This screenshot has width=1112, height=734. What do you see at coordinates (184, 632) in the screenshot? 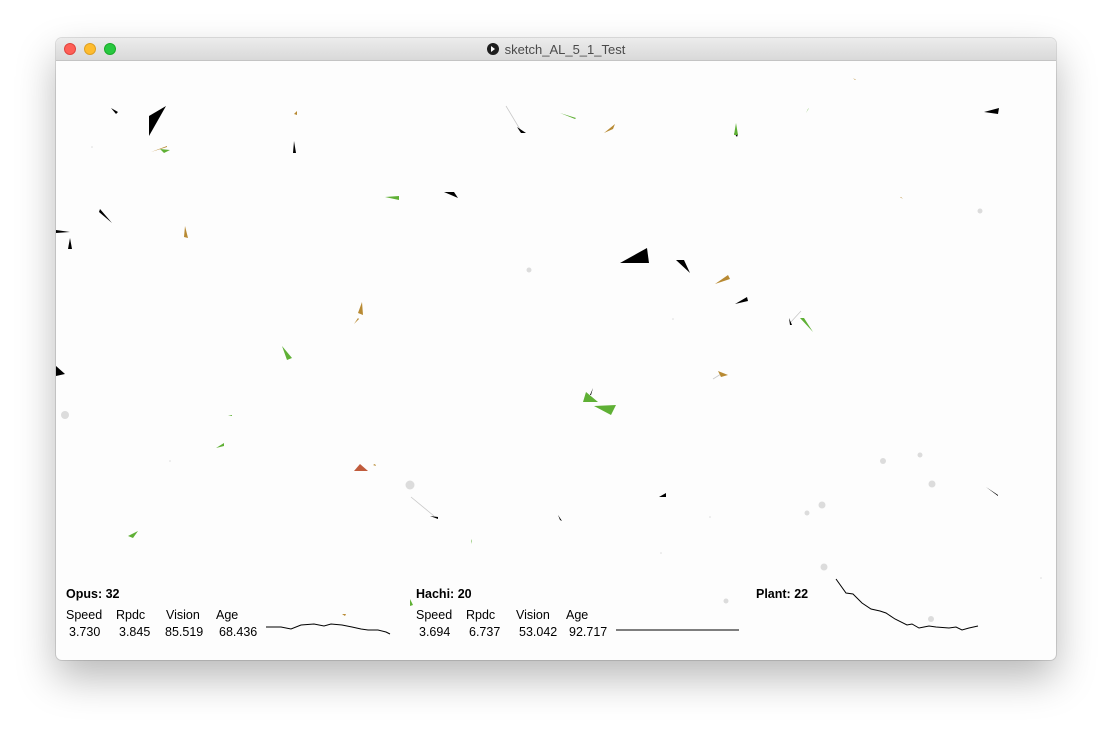
I see `opus-vision-value: 85.519` at bounding box center [184, 632].